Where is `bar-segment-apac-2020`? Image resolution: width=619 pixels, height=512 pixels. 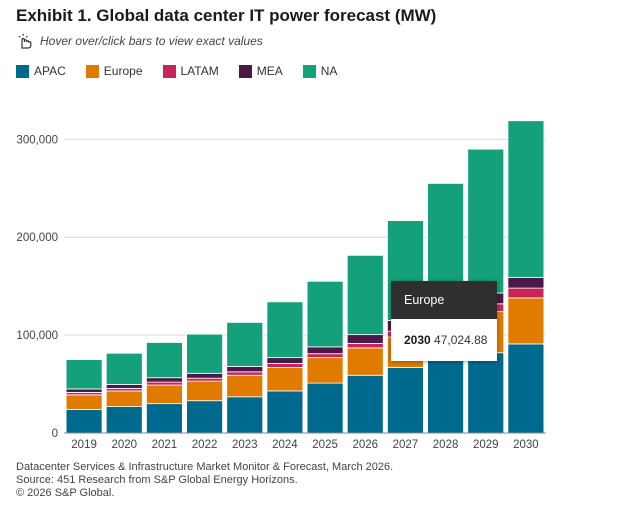
bar-segment-apac-2020 is located at coordinates (124, 420).